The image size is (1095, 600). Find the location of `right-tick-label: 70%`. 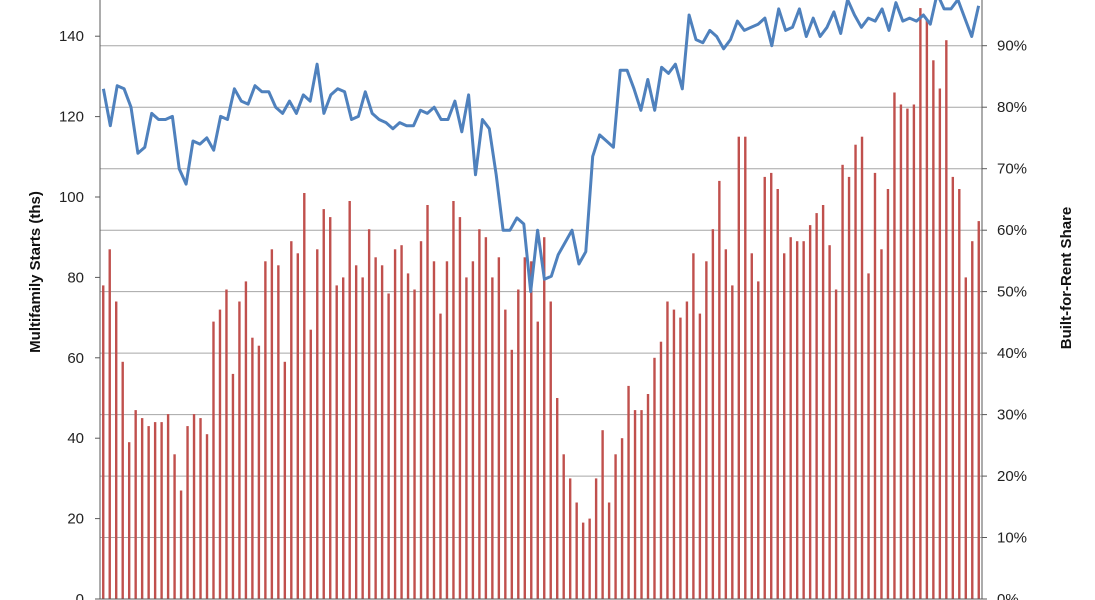

right-tick-label: 70% is located at coordinates (1012, 169).